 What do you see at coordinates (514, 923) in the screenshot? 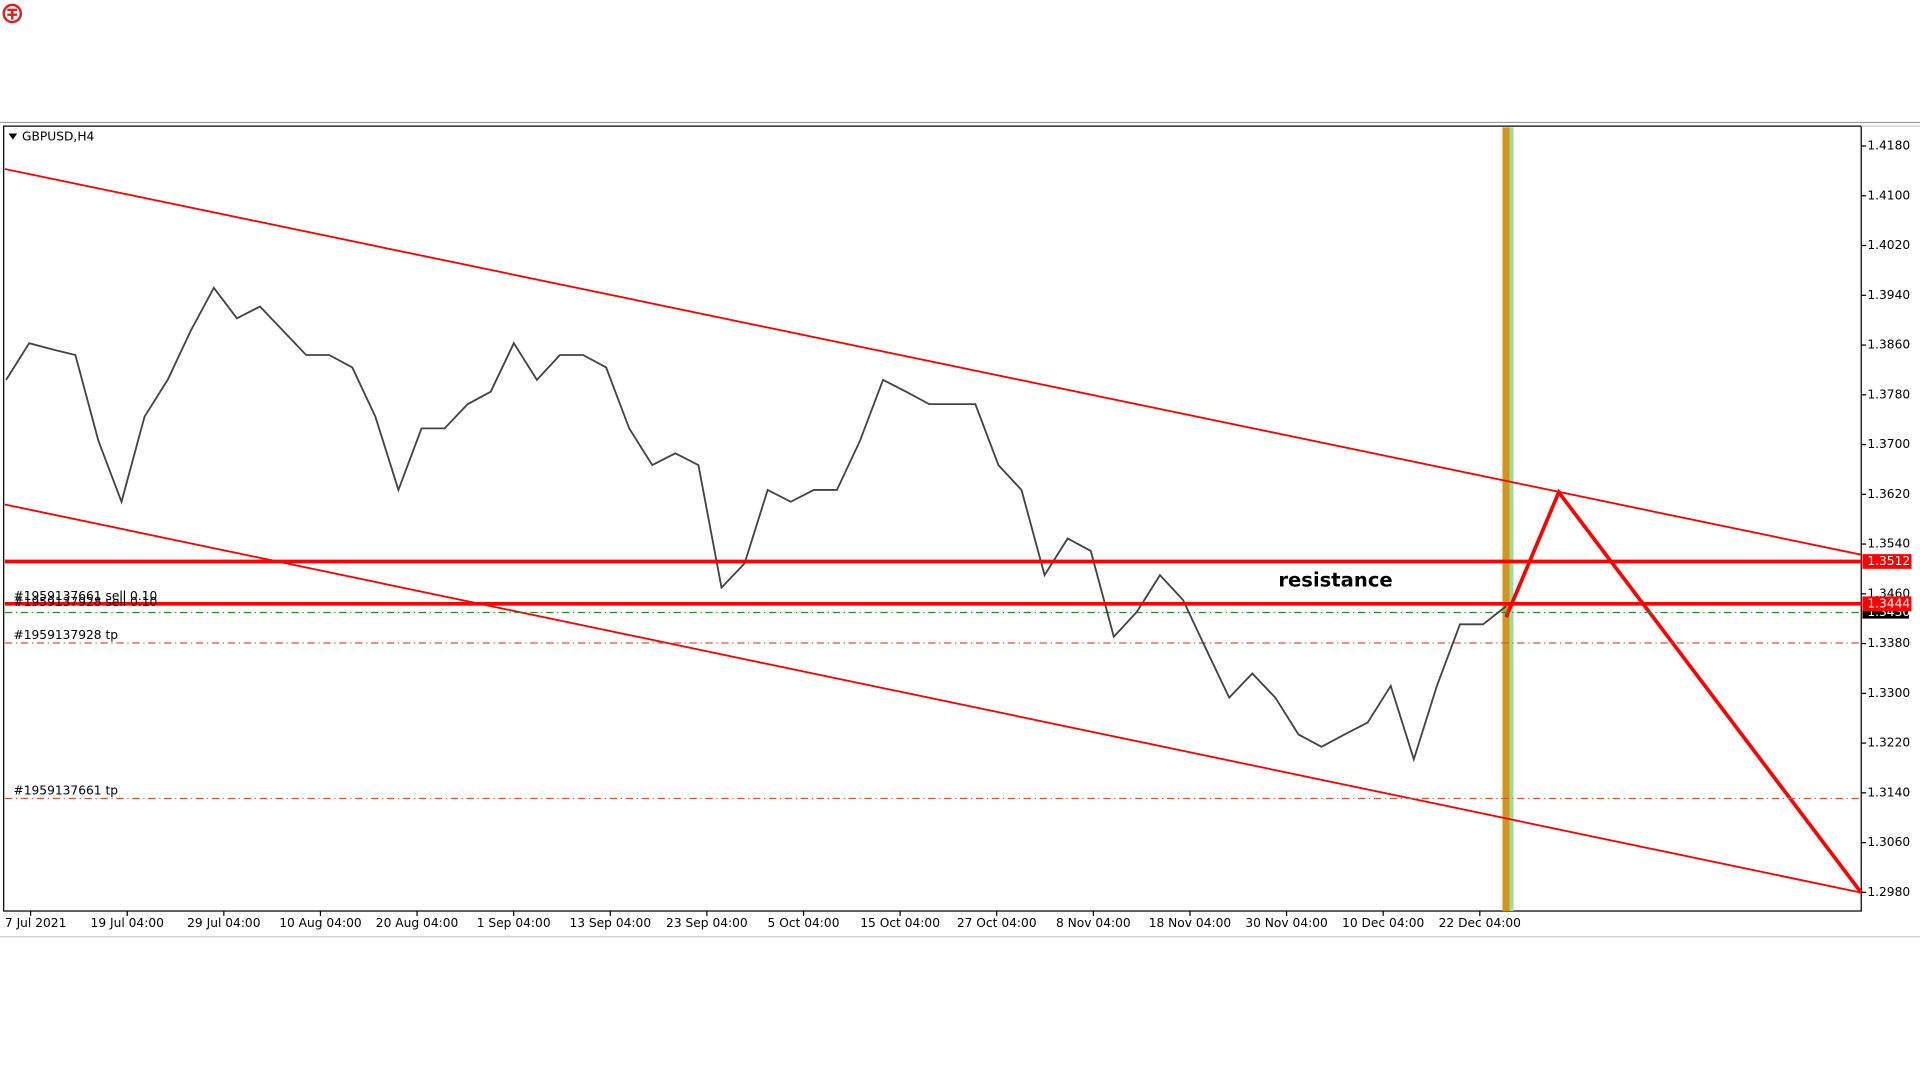
I see `x-tick-label: 1 Sep 04:00` at bounding box center [514, 923].